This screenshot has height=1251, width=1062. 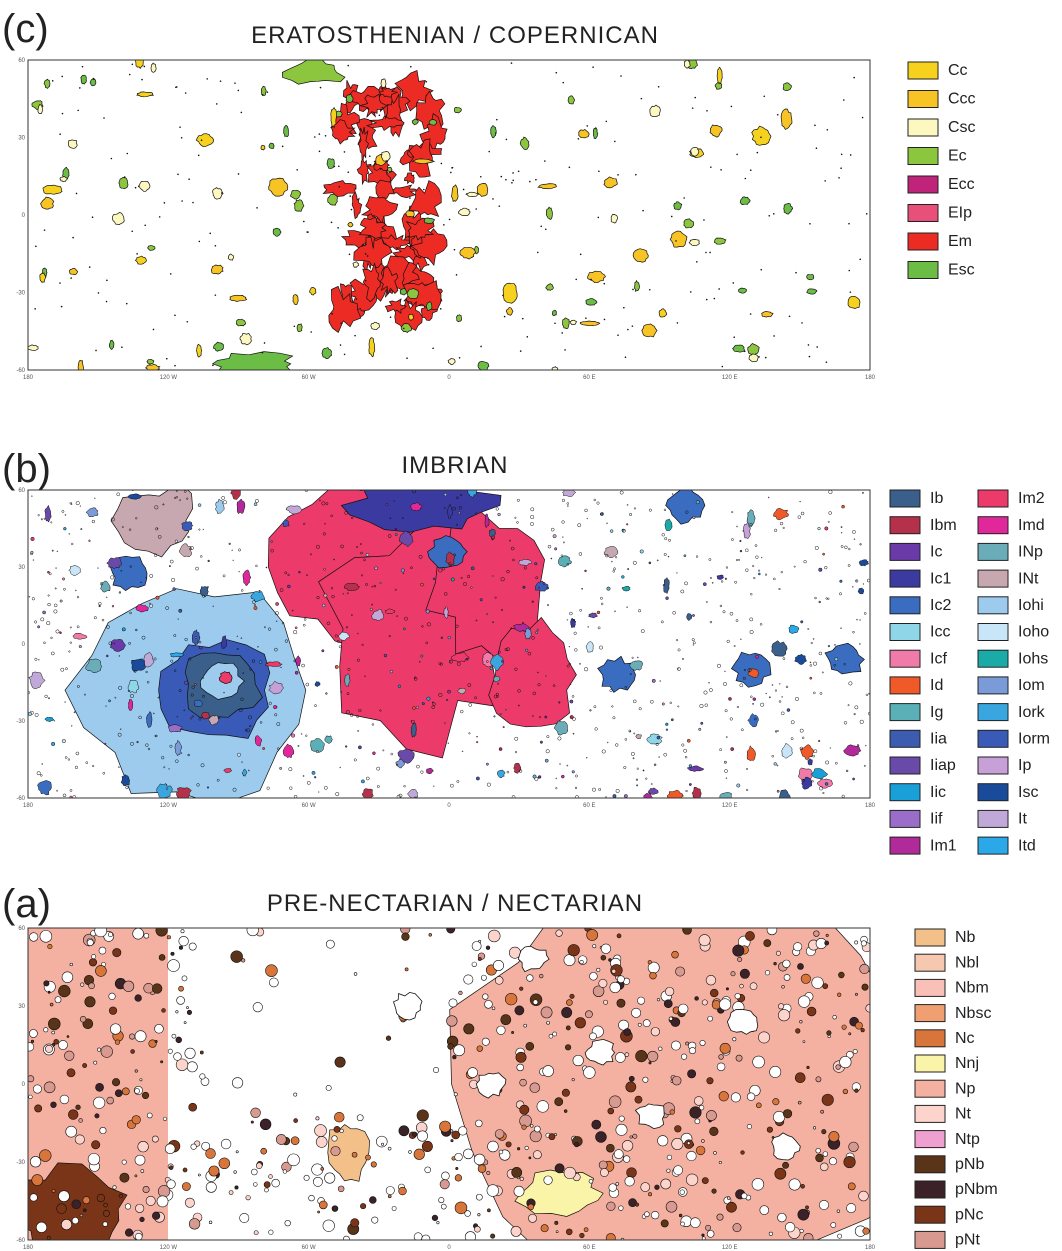 I want to click on legend-label: Ic1, so click(x=940, y=578).